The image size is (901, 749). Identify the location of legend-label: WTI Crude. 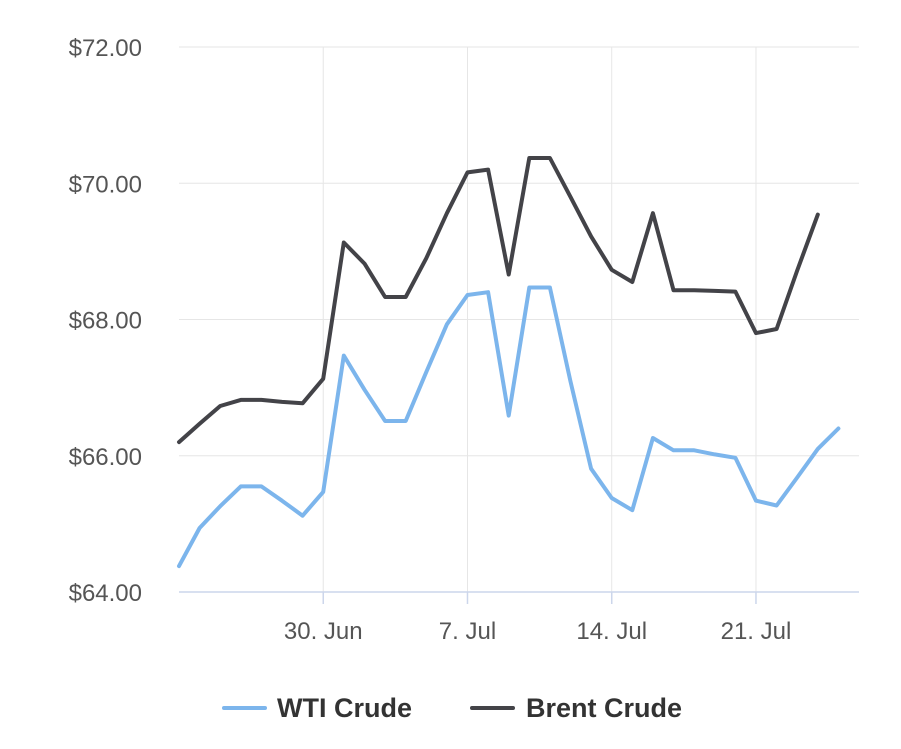
(344, 708).